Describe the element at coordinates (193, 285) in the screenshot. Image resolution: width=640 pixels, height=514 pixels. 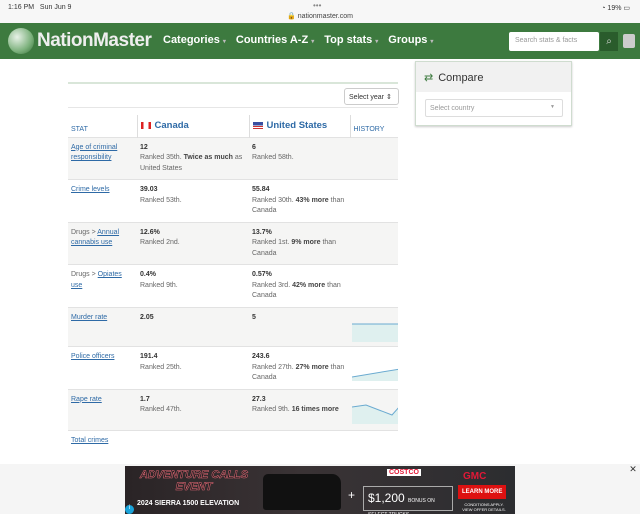
I see `canada-value: 0.4% Ranked 9th.` at that location.